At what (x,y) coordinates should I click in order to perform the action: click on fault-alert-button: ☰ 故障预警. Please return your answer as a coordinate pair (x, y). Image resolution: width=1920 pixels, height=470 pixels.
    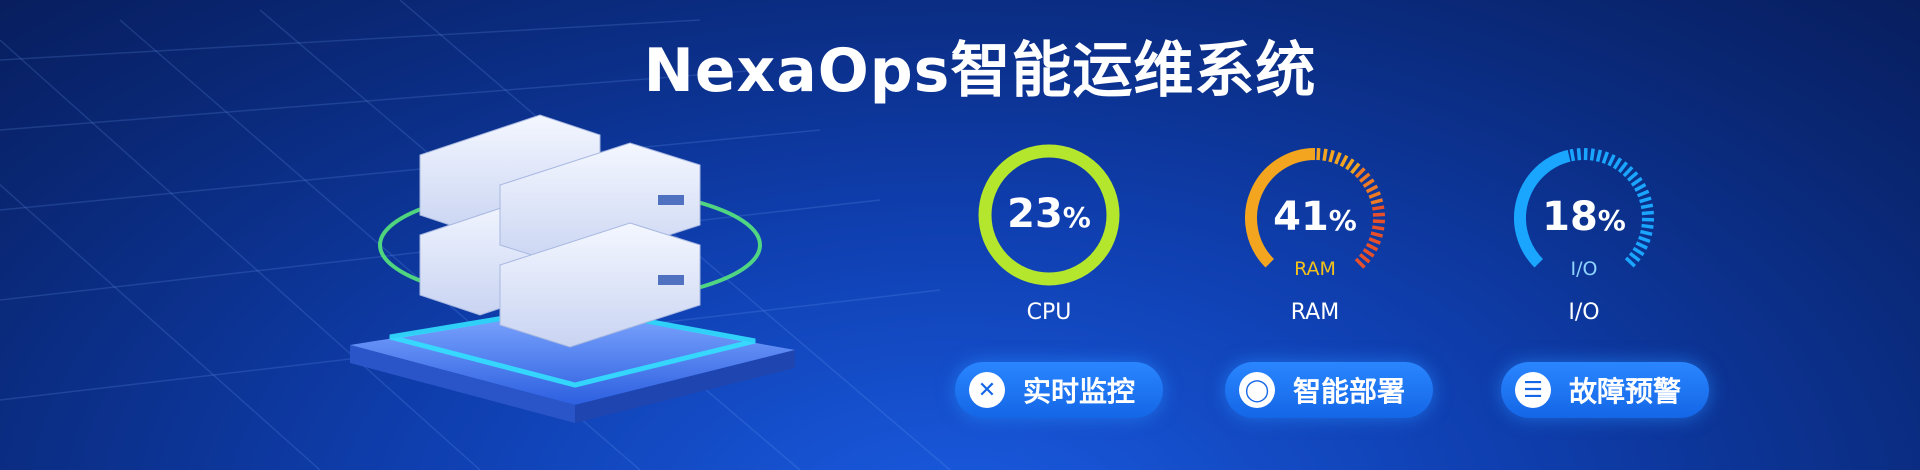
    Looking at the image, I should click on (1605, 390).